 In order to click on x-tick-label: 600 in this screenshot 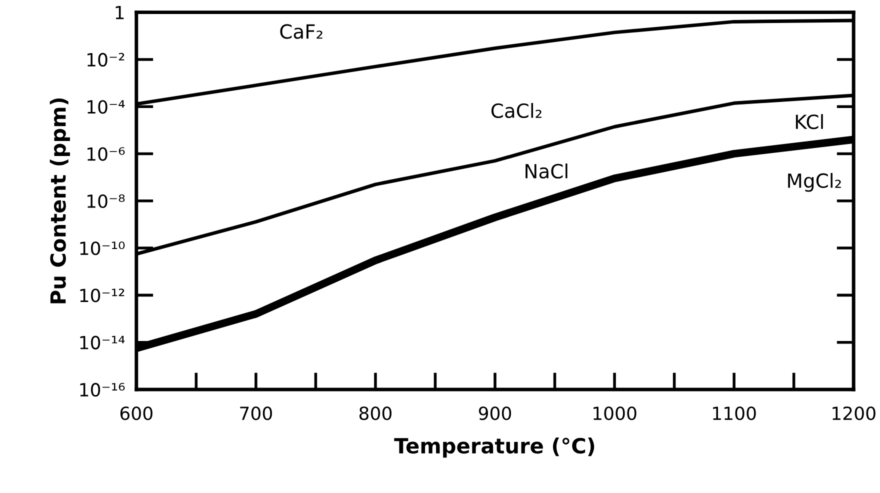, I will do `click(136, 413)`.